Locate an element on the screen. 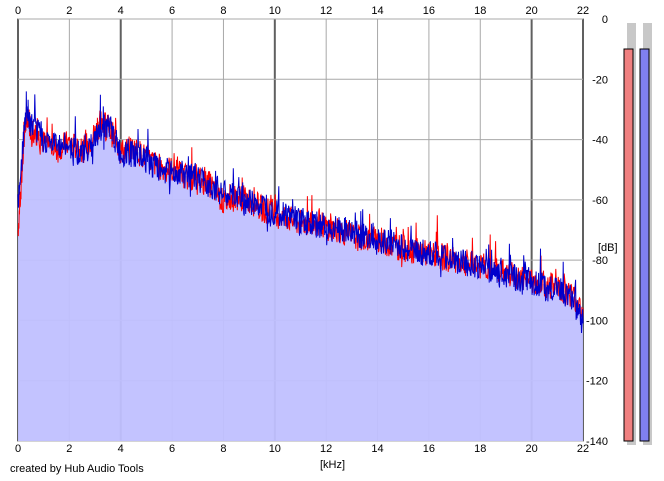 The width and height of the screenshot is (664, 481). x-tick-label-bottom: 6 is located at coordinates (172, 449).